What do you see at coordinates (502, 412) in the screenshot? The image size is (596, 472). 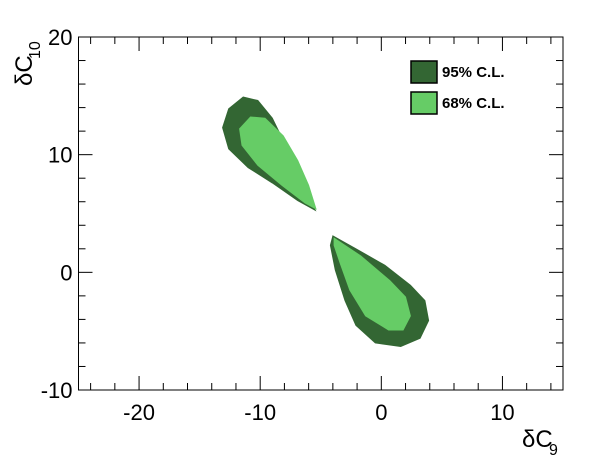 I see `x-tick-label: 10` at bounding box center [502, 412].